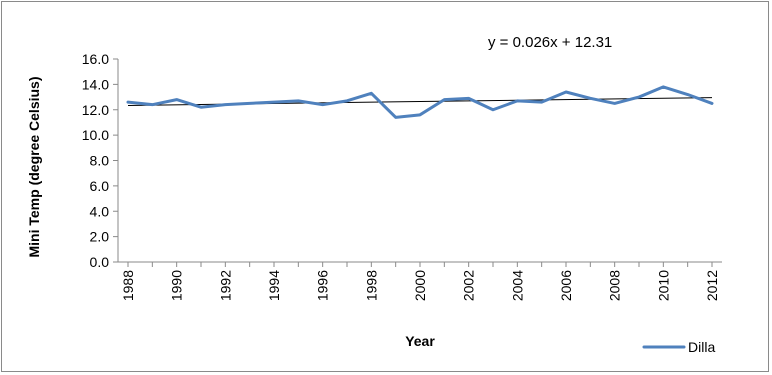 The width and height of the screenshot is (772, 375). Describe the element at coordinates (712, 285) in the screenshot. I see `x-tick-label: 2012` at that location.